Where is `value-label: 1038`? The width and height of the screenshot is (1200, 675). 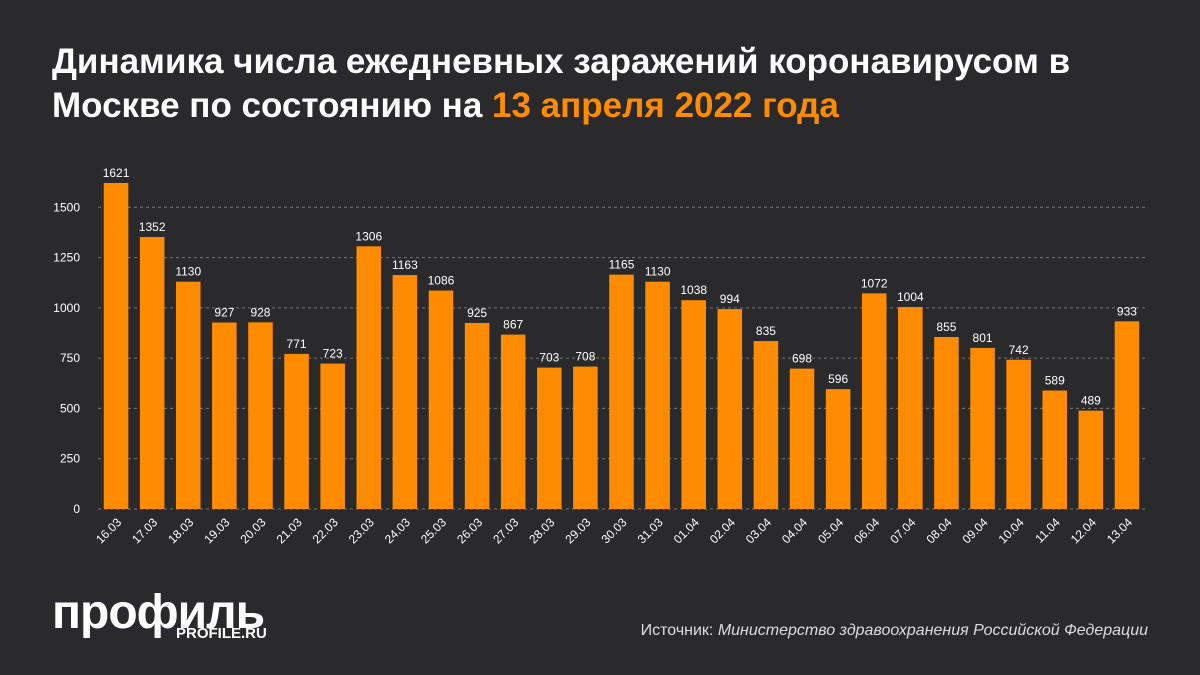 value-label: 1038 is located at coordinates (693, 290).